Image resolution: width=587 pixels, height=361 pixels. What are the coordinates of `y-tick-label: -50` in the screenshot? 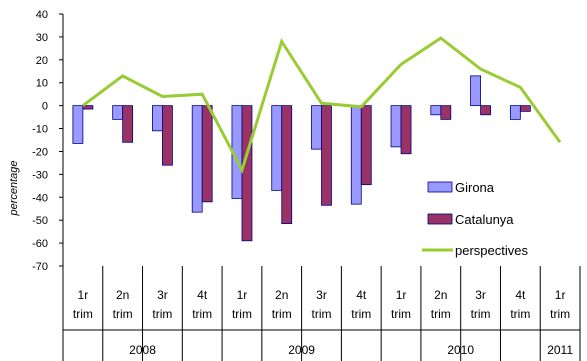 It's located at (40, 221).